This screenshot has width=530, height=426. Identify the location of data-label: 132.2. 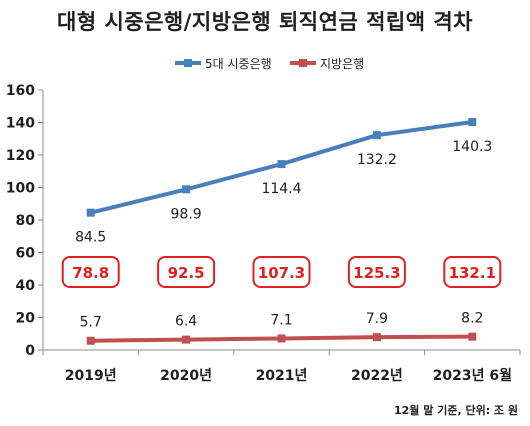
(377, 160).